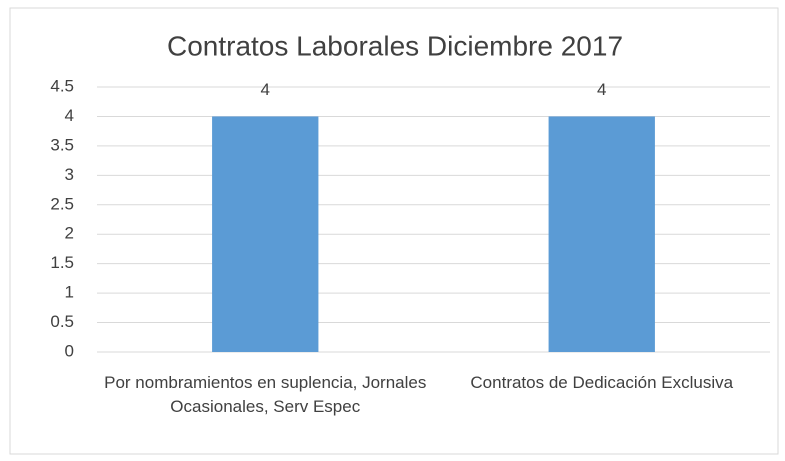  Describe the element at coordinates (62, 85) in the screenshot. I see `y-tick-label: 4.5` at that location.